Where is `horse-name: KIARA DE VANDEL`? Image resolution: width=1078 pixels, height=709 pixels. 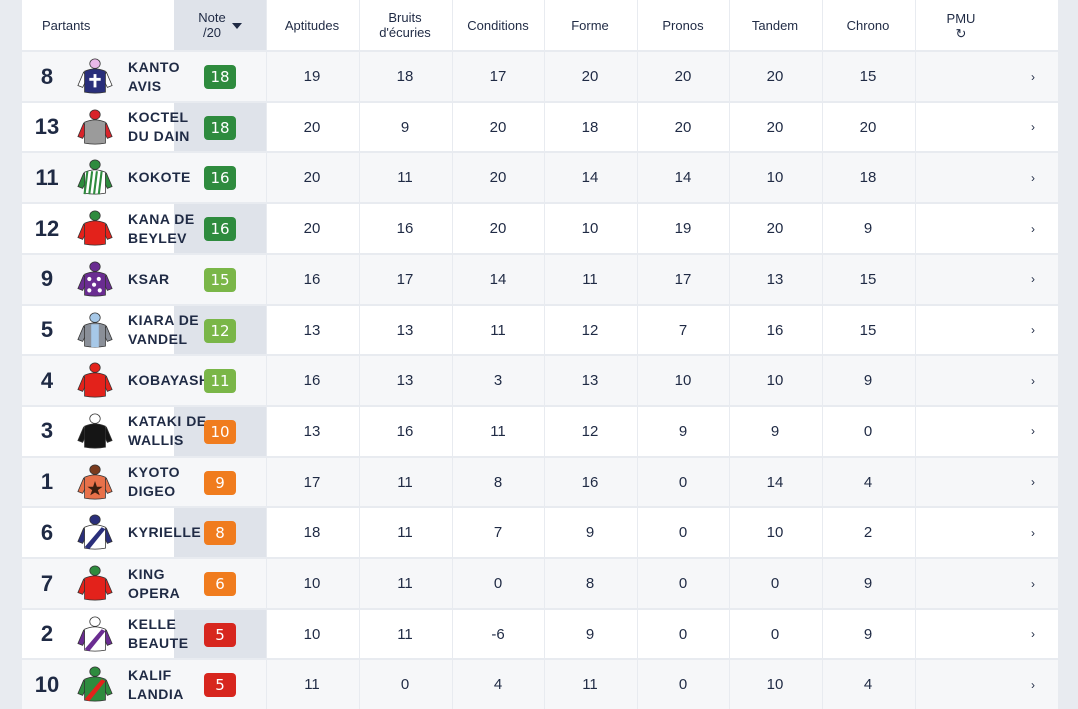 horse-name: KIARA DE VANDEL is located at coordinates (164, 329).